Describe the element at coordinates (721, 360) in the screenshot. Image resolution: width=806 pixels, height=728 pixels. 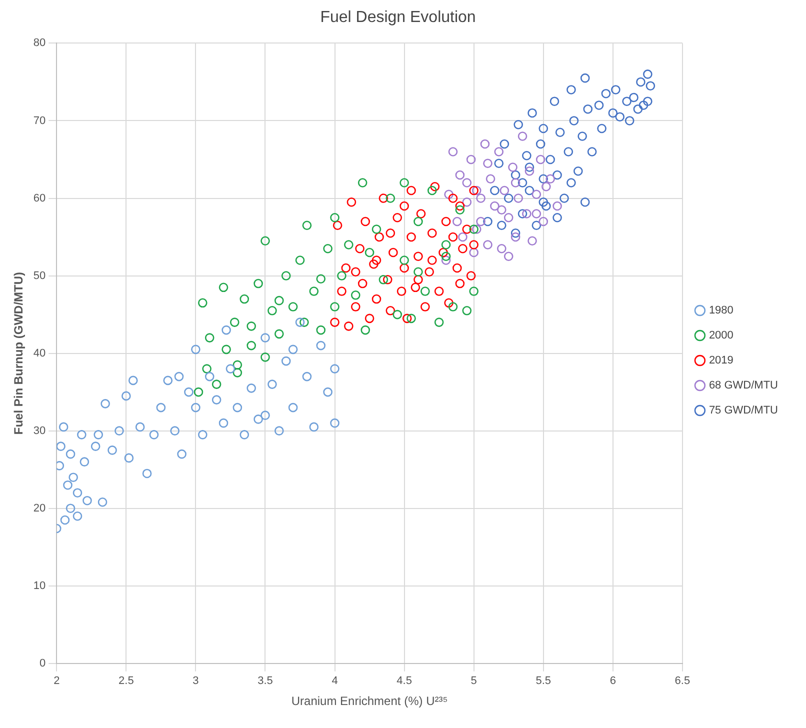
I see `legend-label: 2019` at that location.